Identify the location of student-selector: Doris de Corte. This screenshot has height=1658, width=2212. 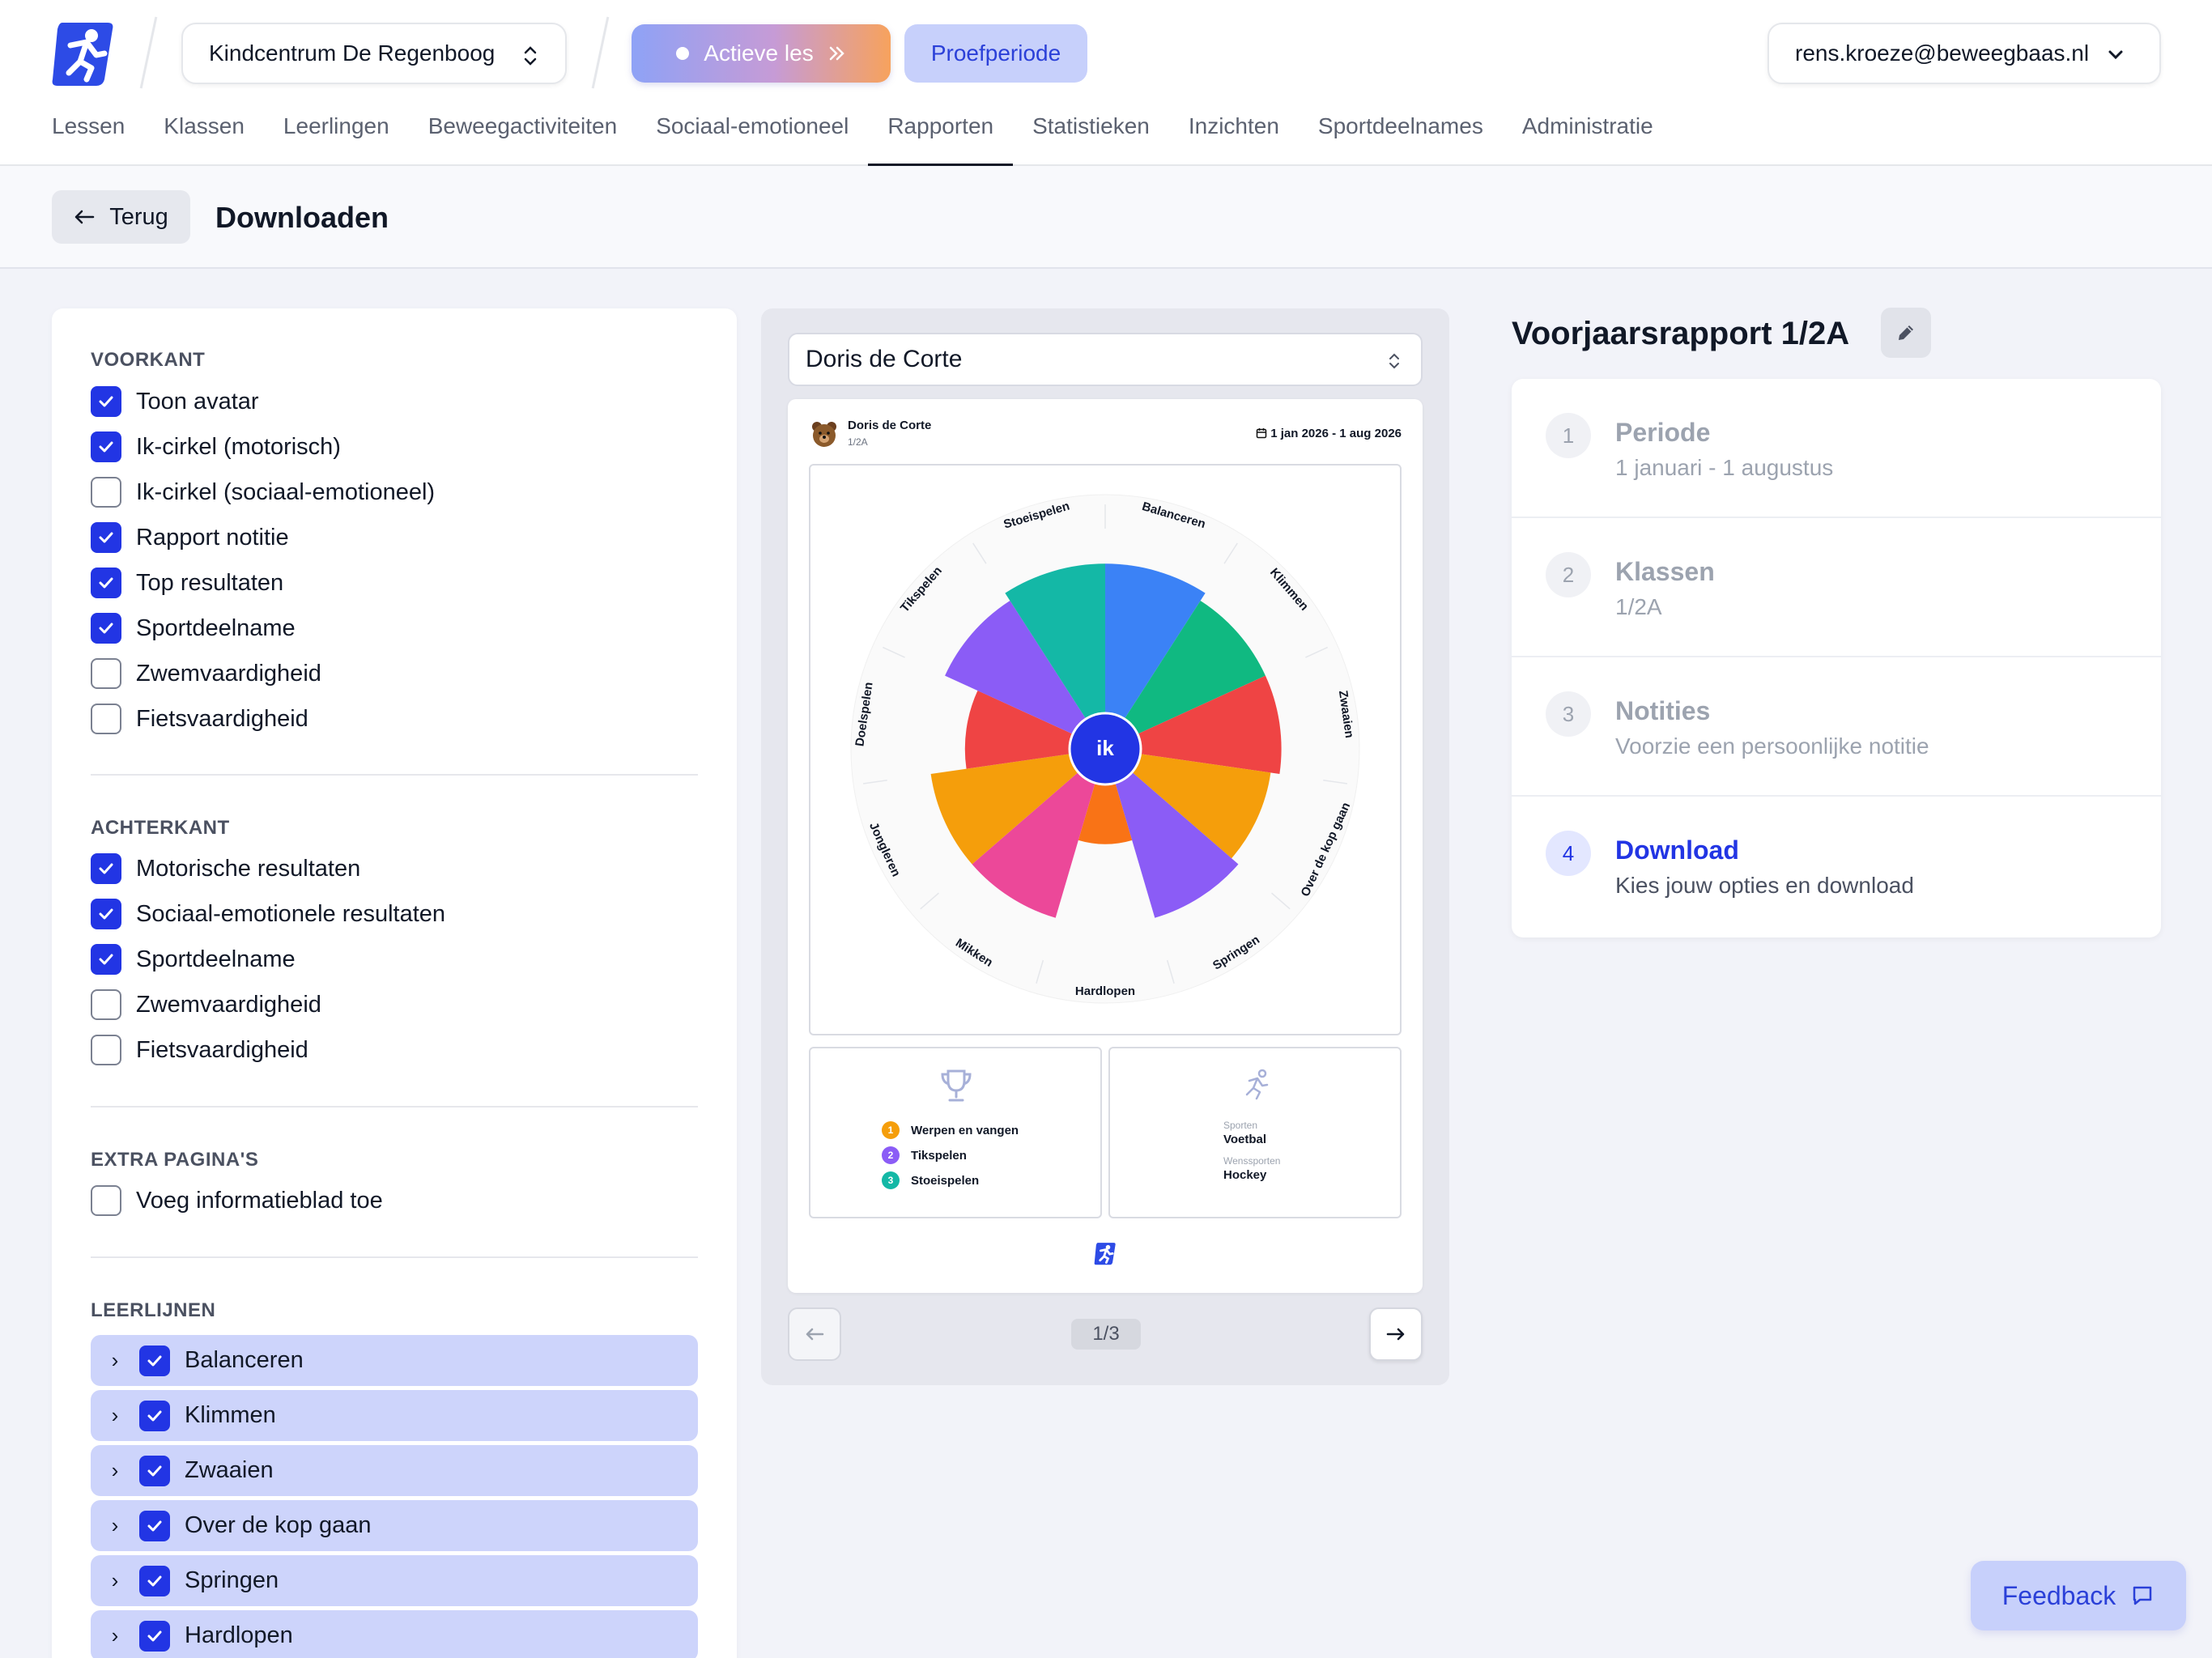
(1105, 359).